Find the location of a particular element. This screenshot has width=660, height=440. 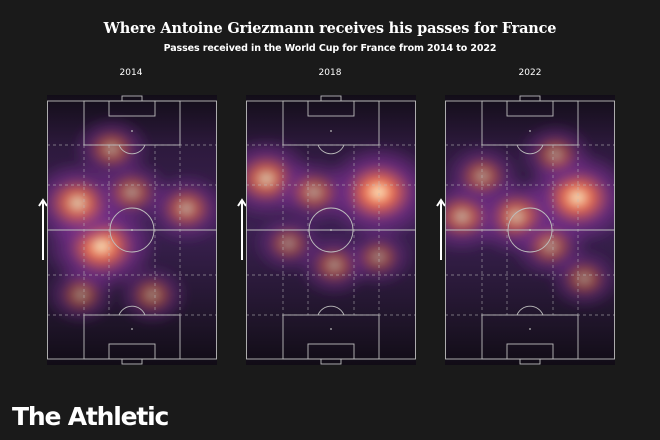

year-label-2014: 2014 is located at coordinates (131, 73).